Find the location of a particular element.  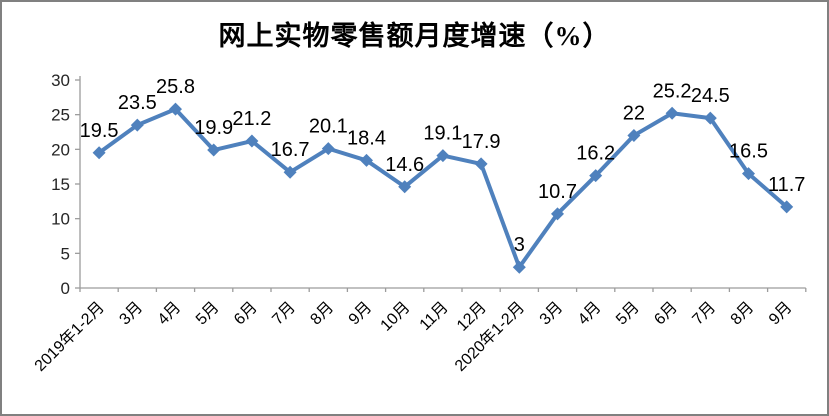

chart-title: 网上实物零售额月度增速（%） is located at coordinates (414, 36).